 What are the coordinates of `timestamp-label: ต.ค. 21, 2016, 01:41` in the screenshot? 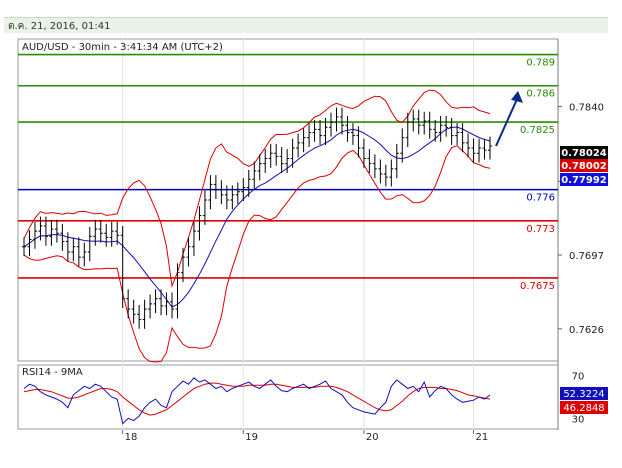 It's located at (59, 26).